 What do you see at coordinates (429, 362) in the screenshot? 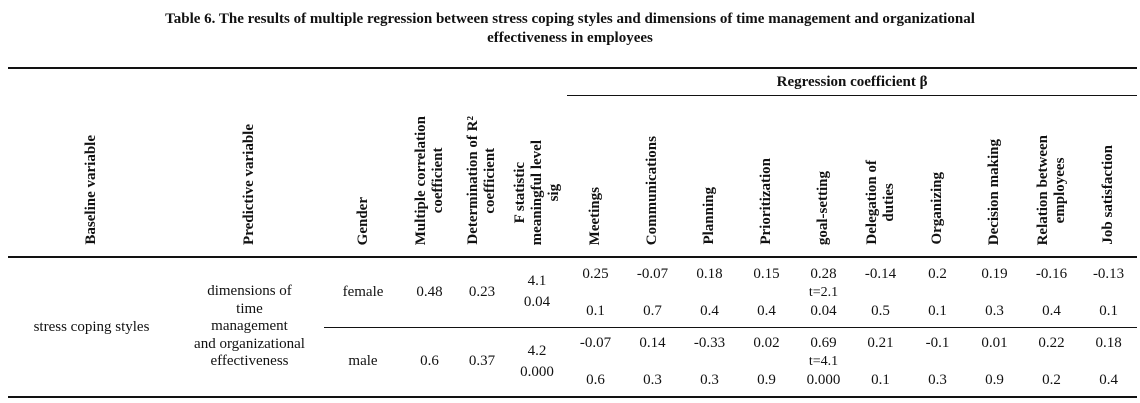
I see `multiple-correlation-value: 0.6` at bounding box center [429, 362].